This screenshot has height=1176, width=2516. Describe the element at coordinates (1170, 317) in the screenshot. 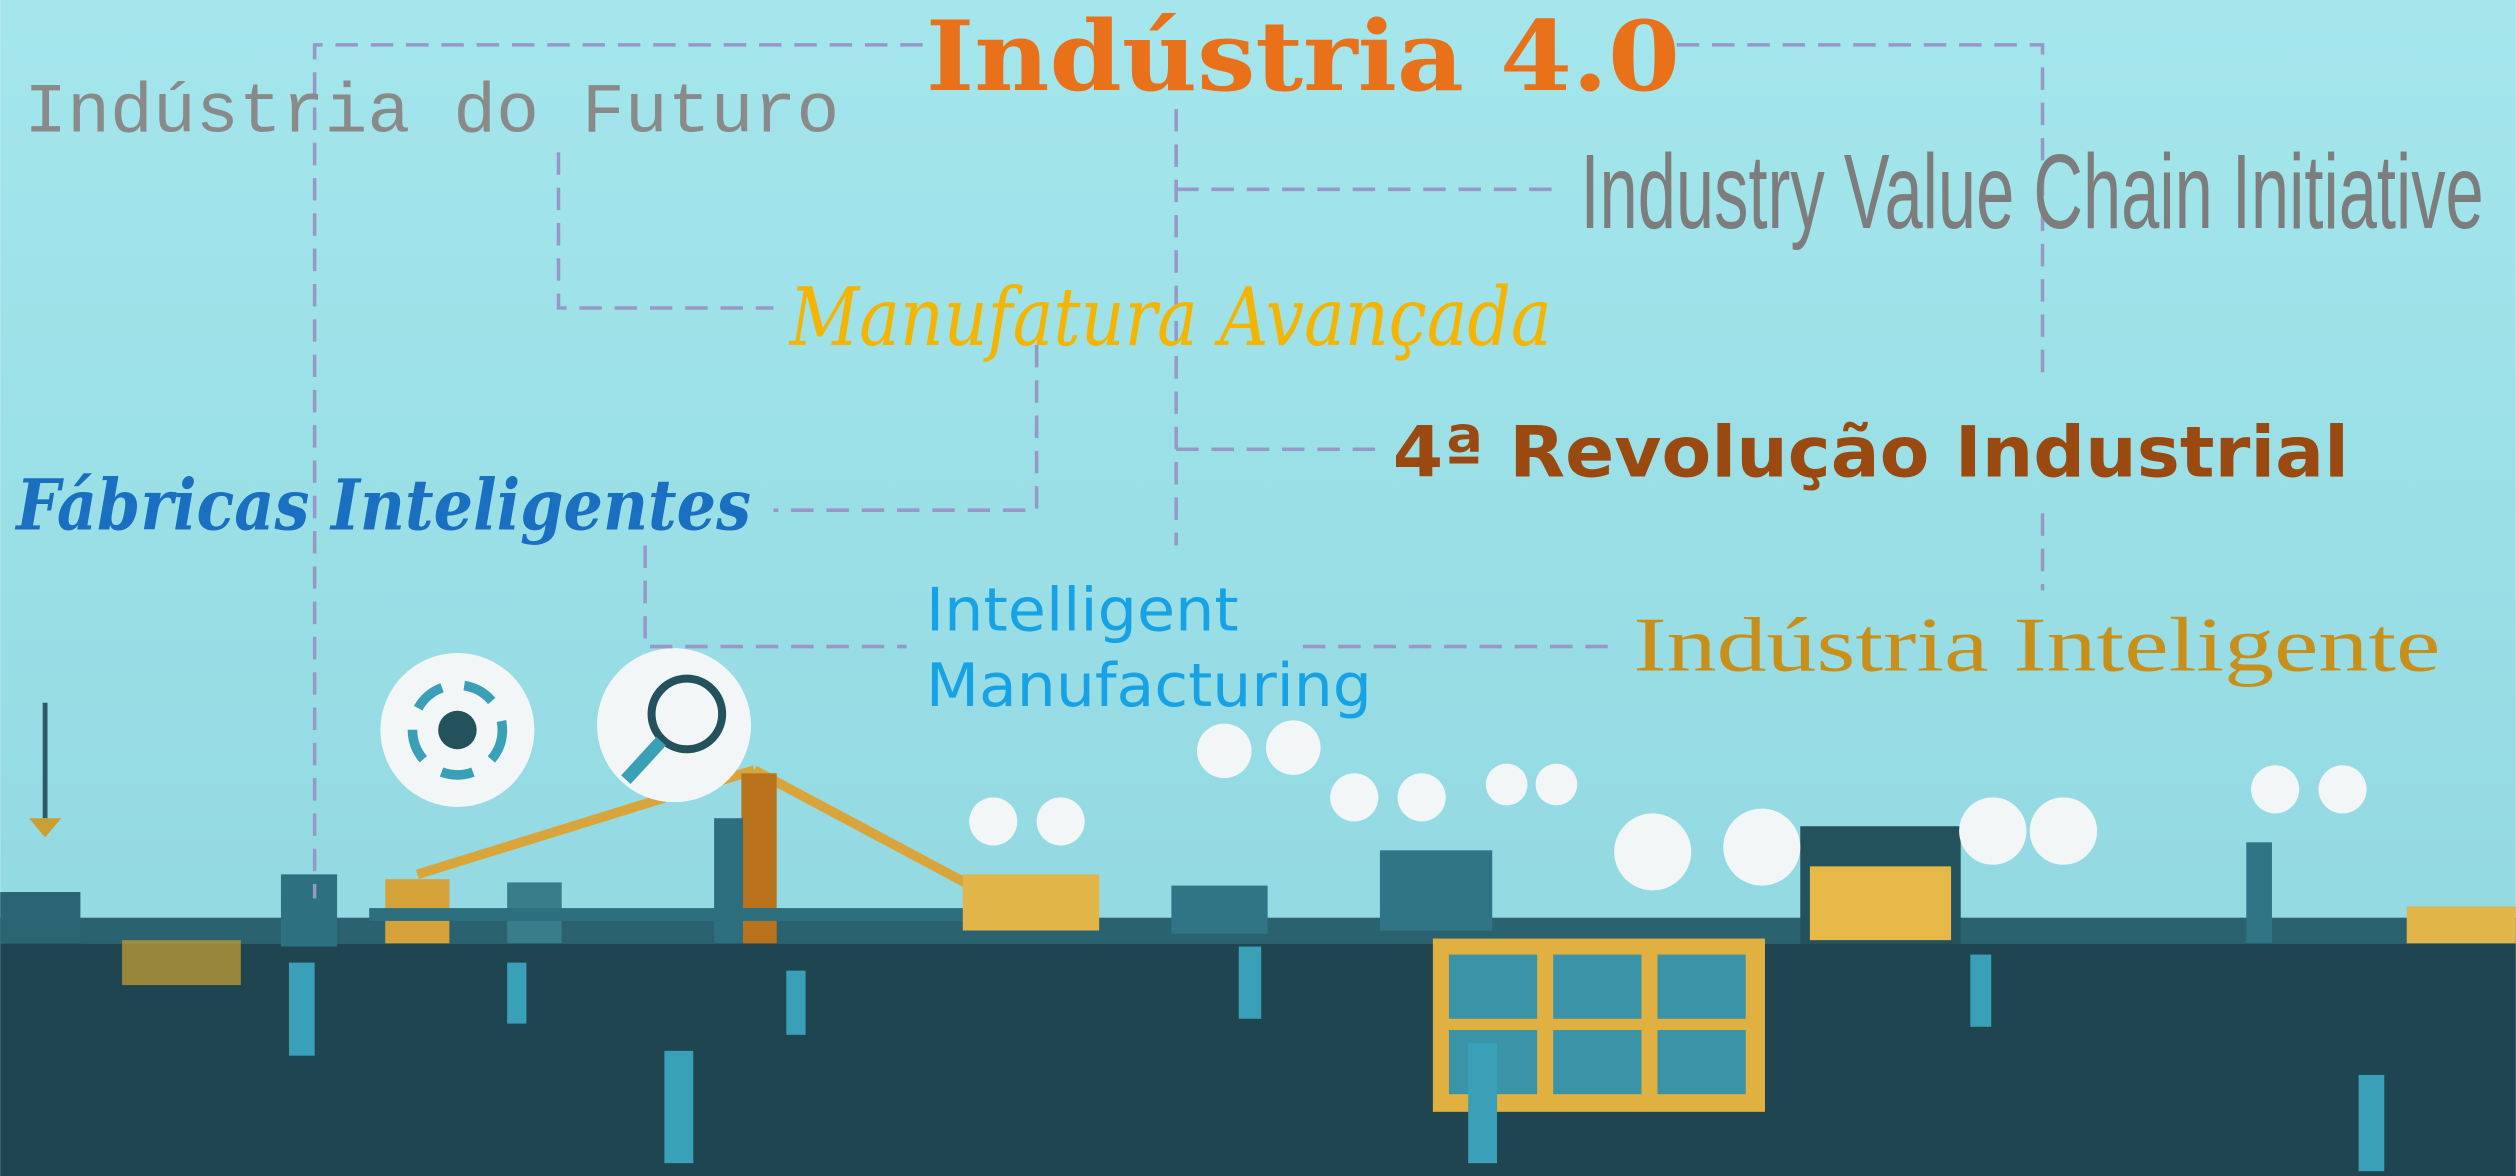

I see `label: Manufatura Avançada` at that location.